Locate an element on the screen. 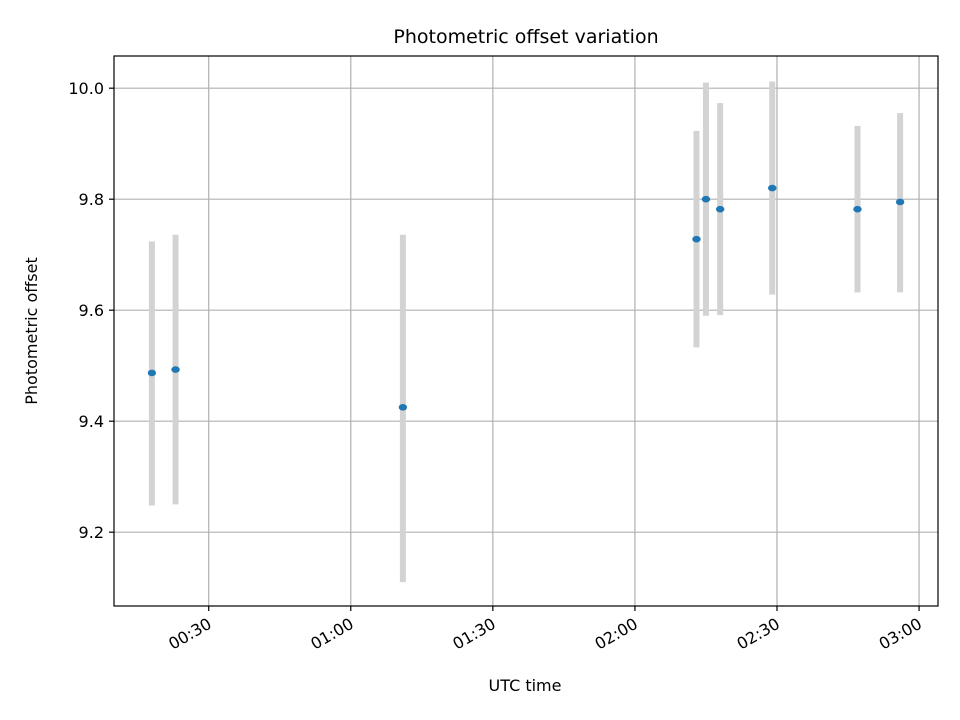  y-tick-label: 9.6 is located at coordinates (91, 310).